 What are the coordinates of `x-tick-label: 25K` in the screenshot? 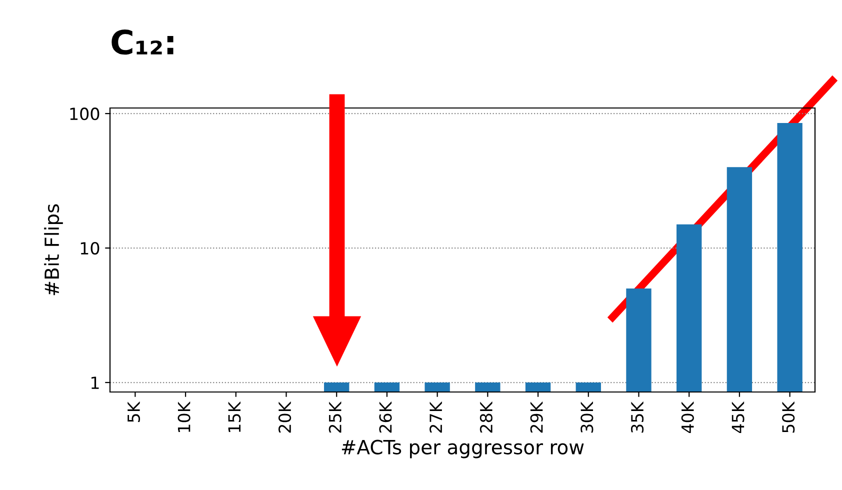 It's located at (335, 417).